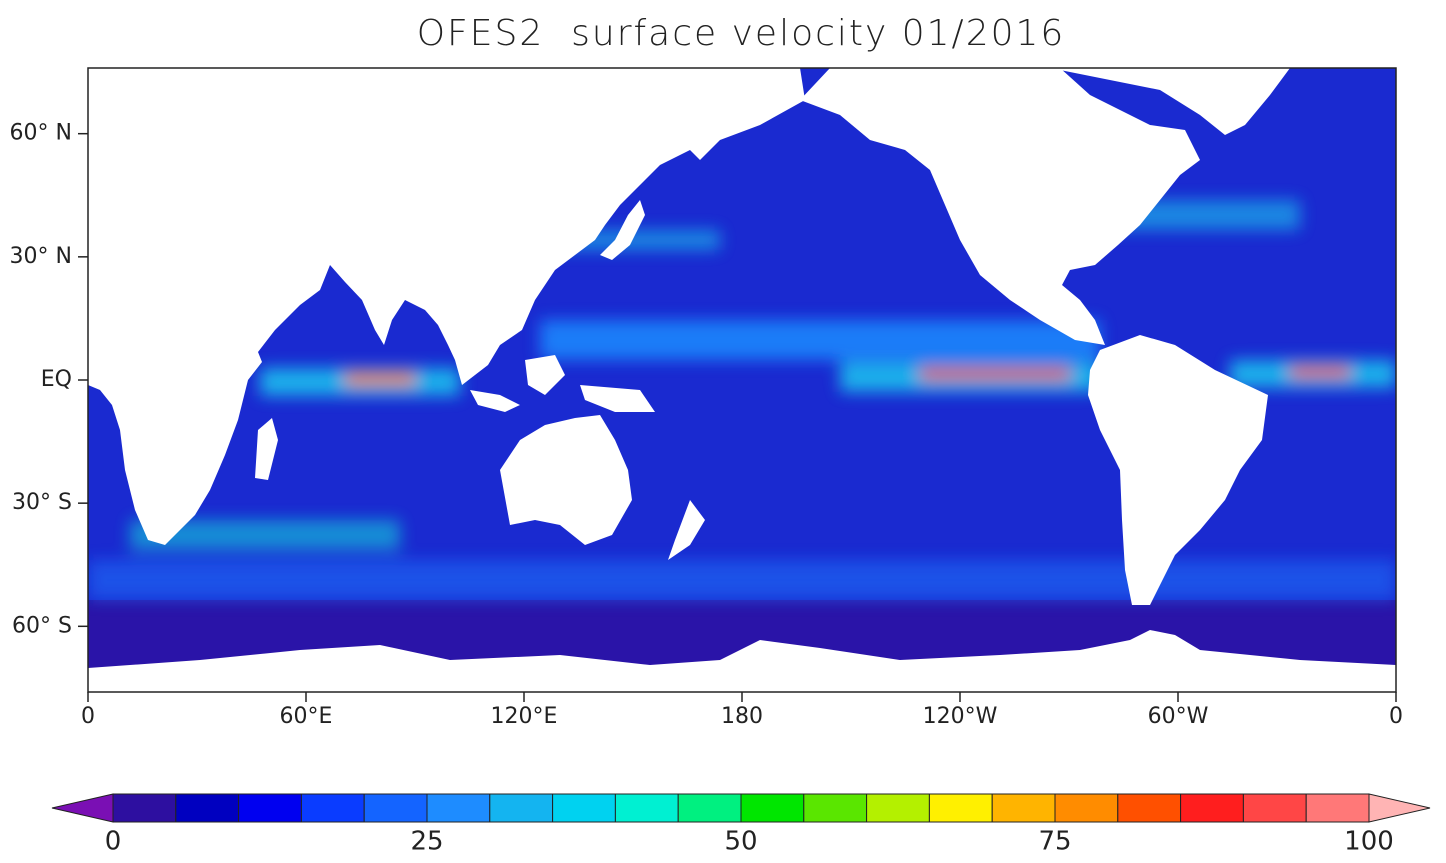 The height and width of the screenshot is (863, 1446). I want to click on australia, so click(566, 480).